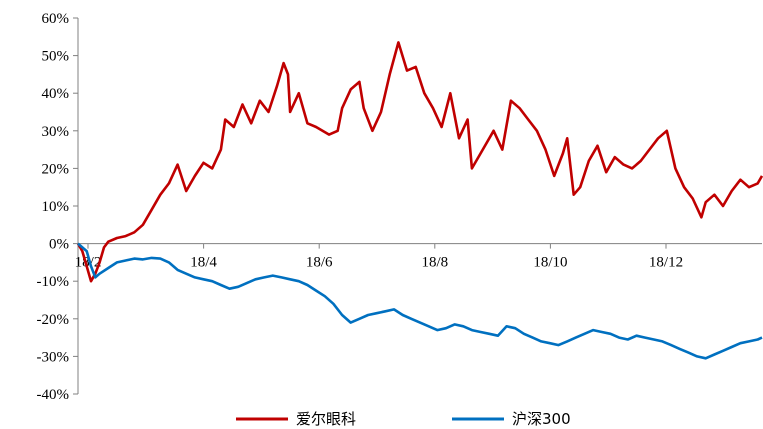  What do you see at coordinates (56, 19) in the screenshot?
I see `y-tick-label: 60%` at bounding box center [56, 19].